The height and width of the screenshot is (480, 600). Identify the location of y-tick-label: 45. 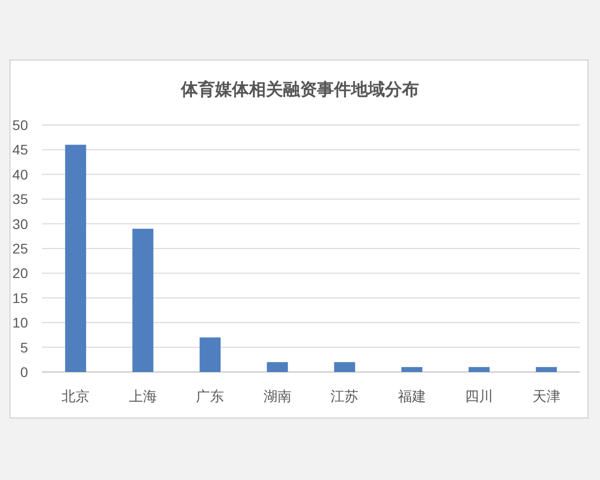
(20, 150).